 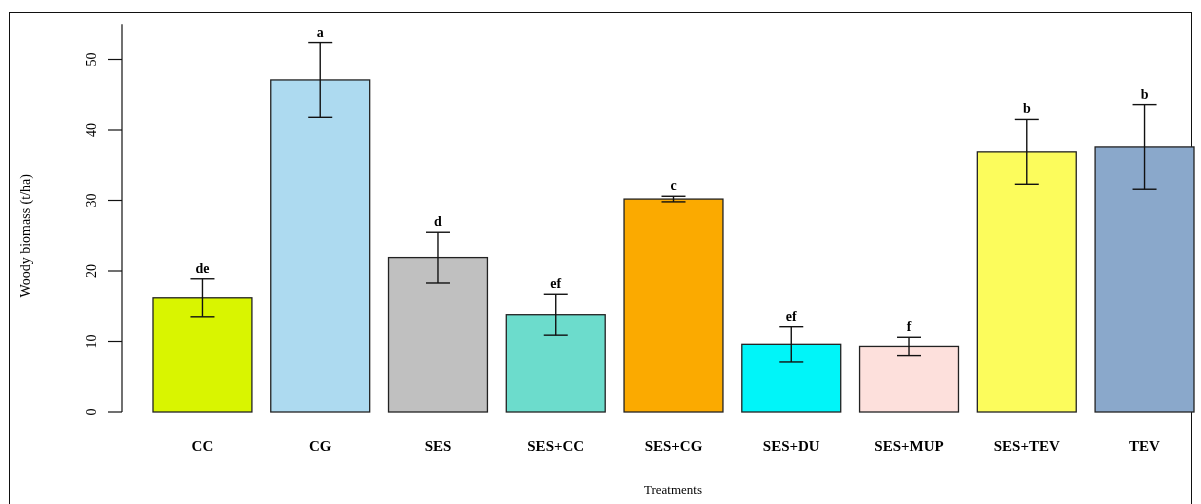 What do you see at coordinates (791, 446) in the screenshot?
I see `x-tick-label: SES+DU` at bounding box center [791, 446].